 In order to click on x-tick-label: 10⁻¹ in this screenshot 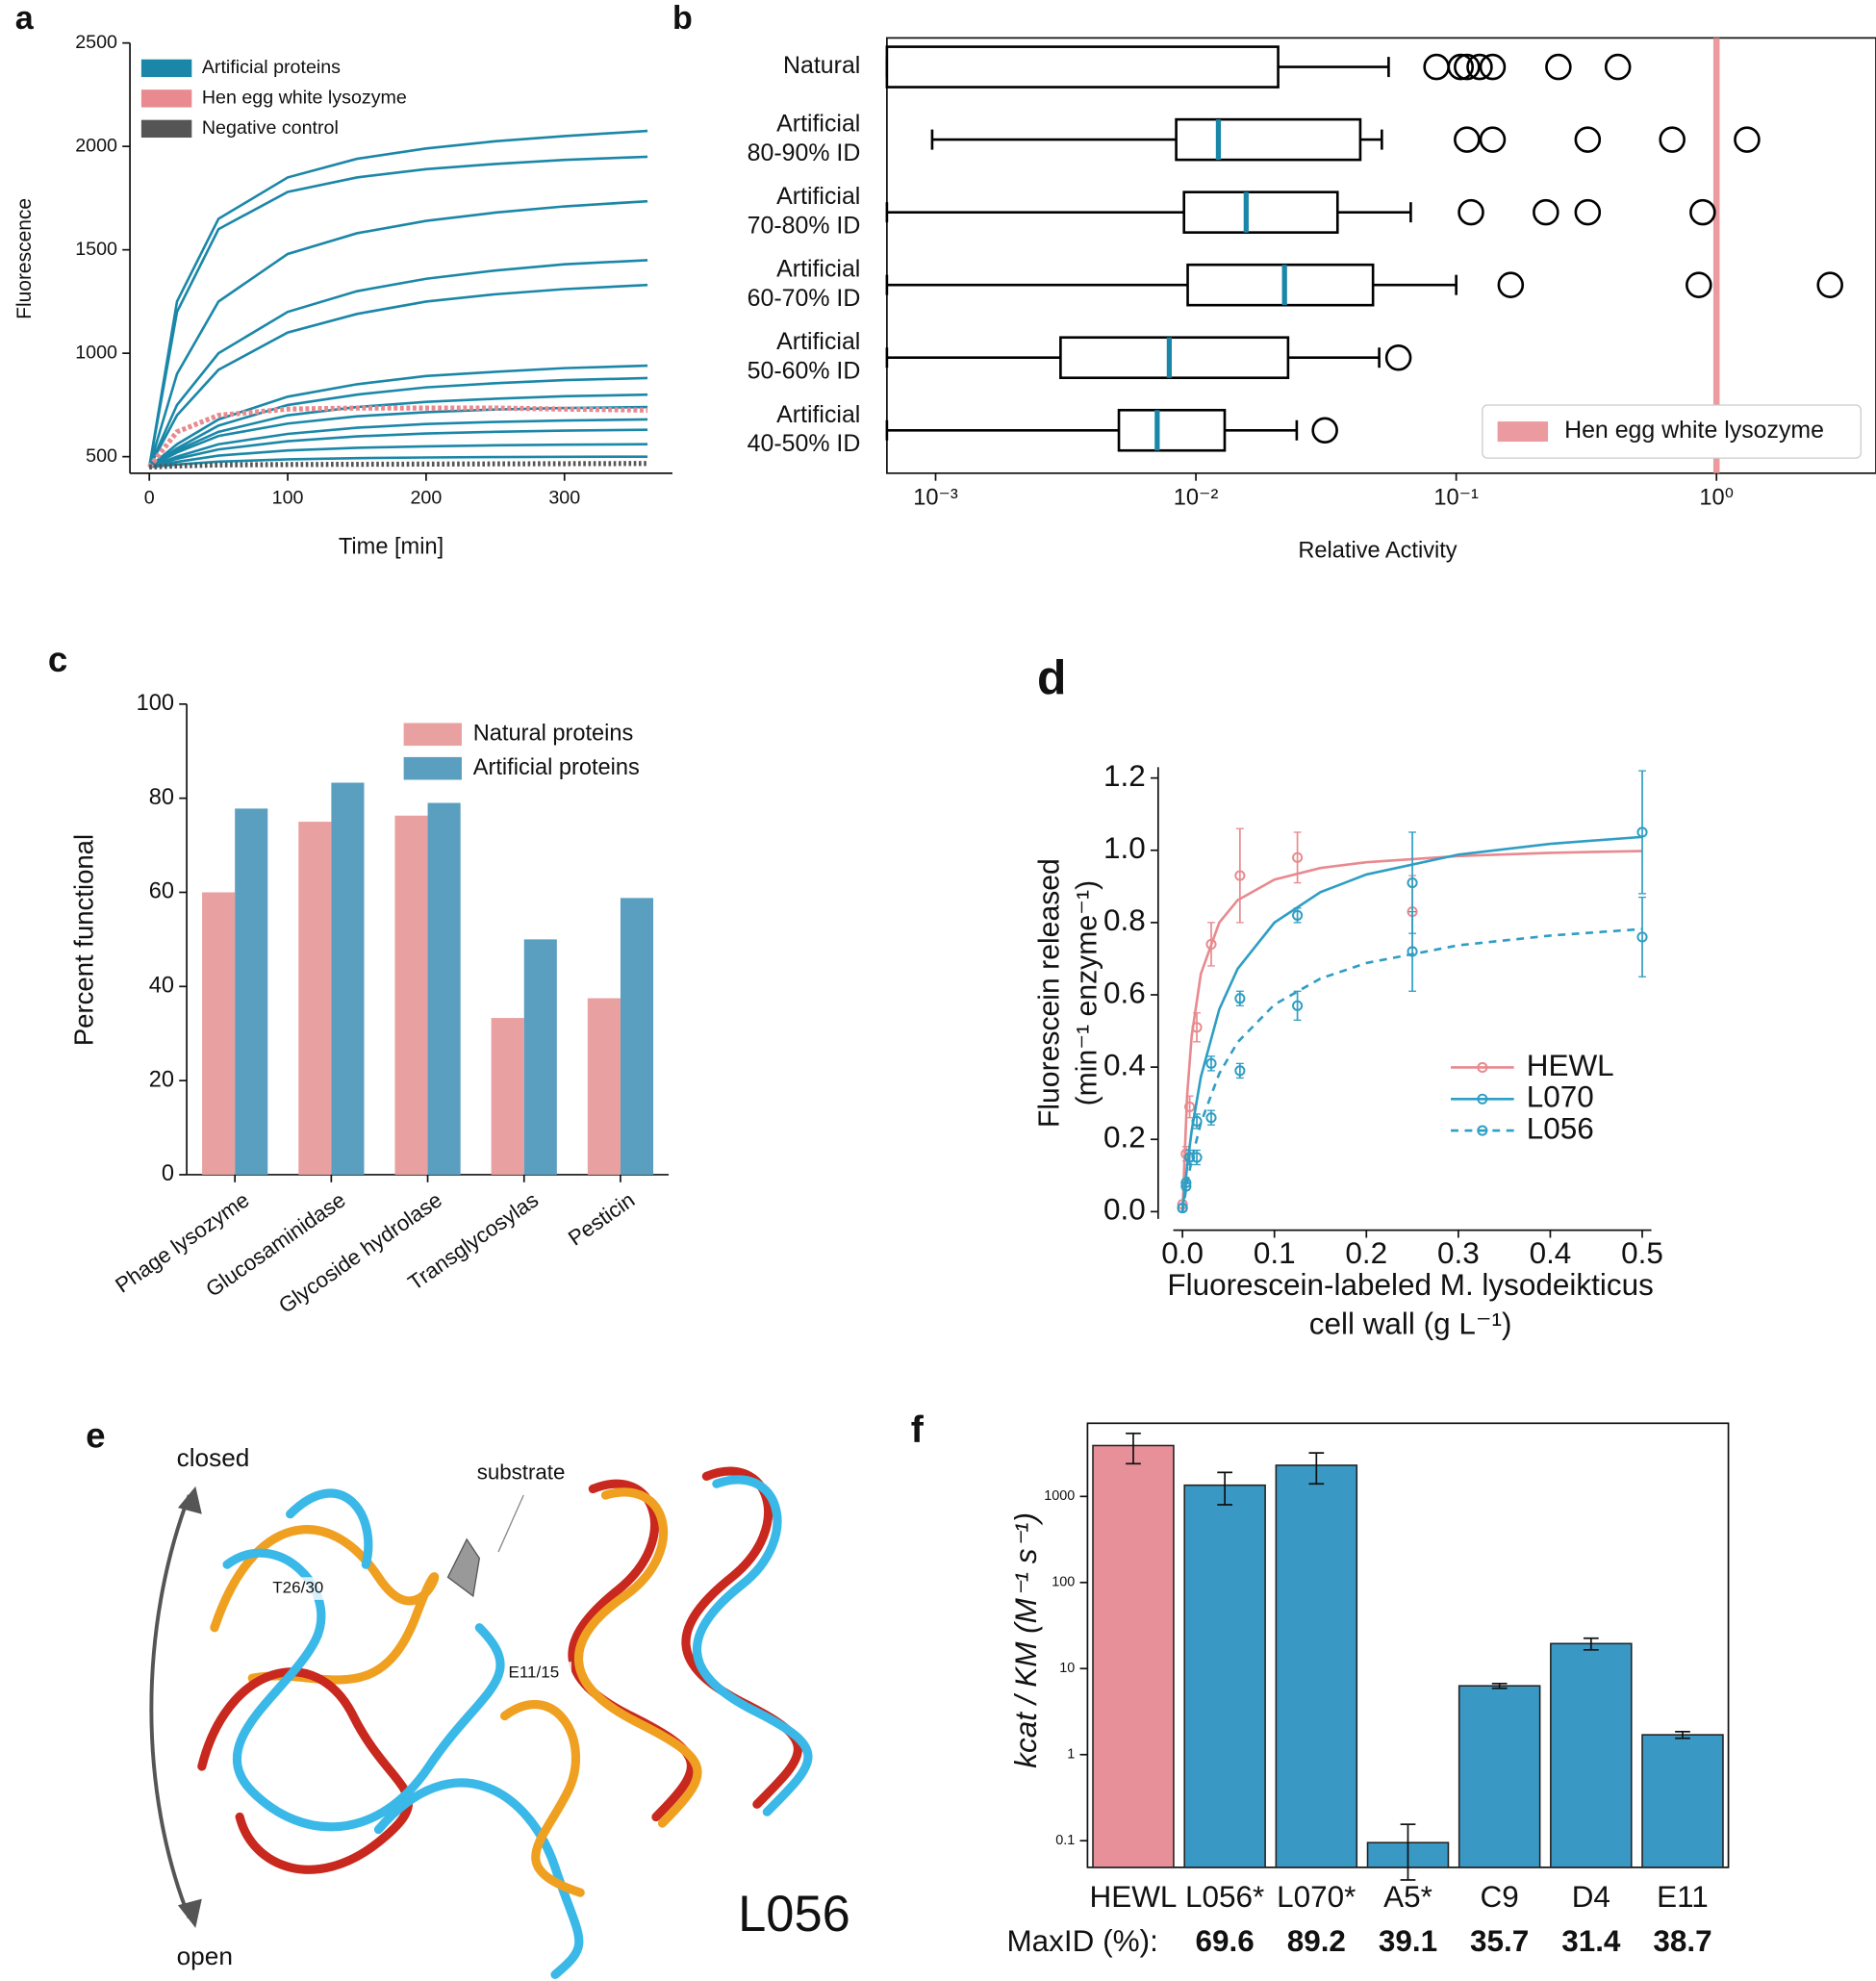, I will do `click(1456, 497)`.